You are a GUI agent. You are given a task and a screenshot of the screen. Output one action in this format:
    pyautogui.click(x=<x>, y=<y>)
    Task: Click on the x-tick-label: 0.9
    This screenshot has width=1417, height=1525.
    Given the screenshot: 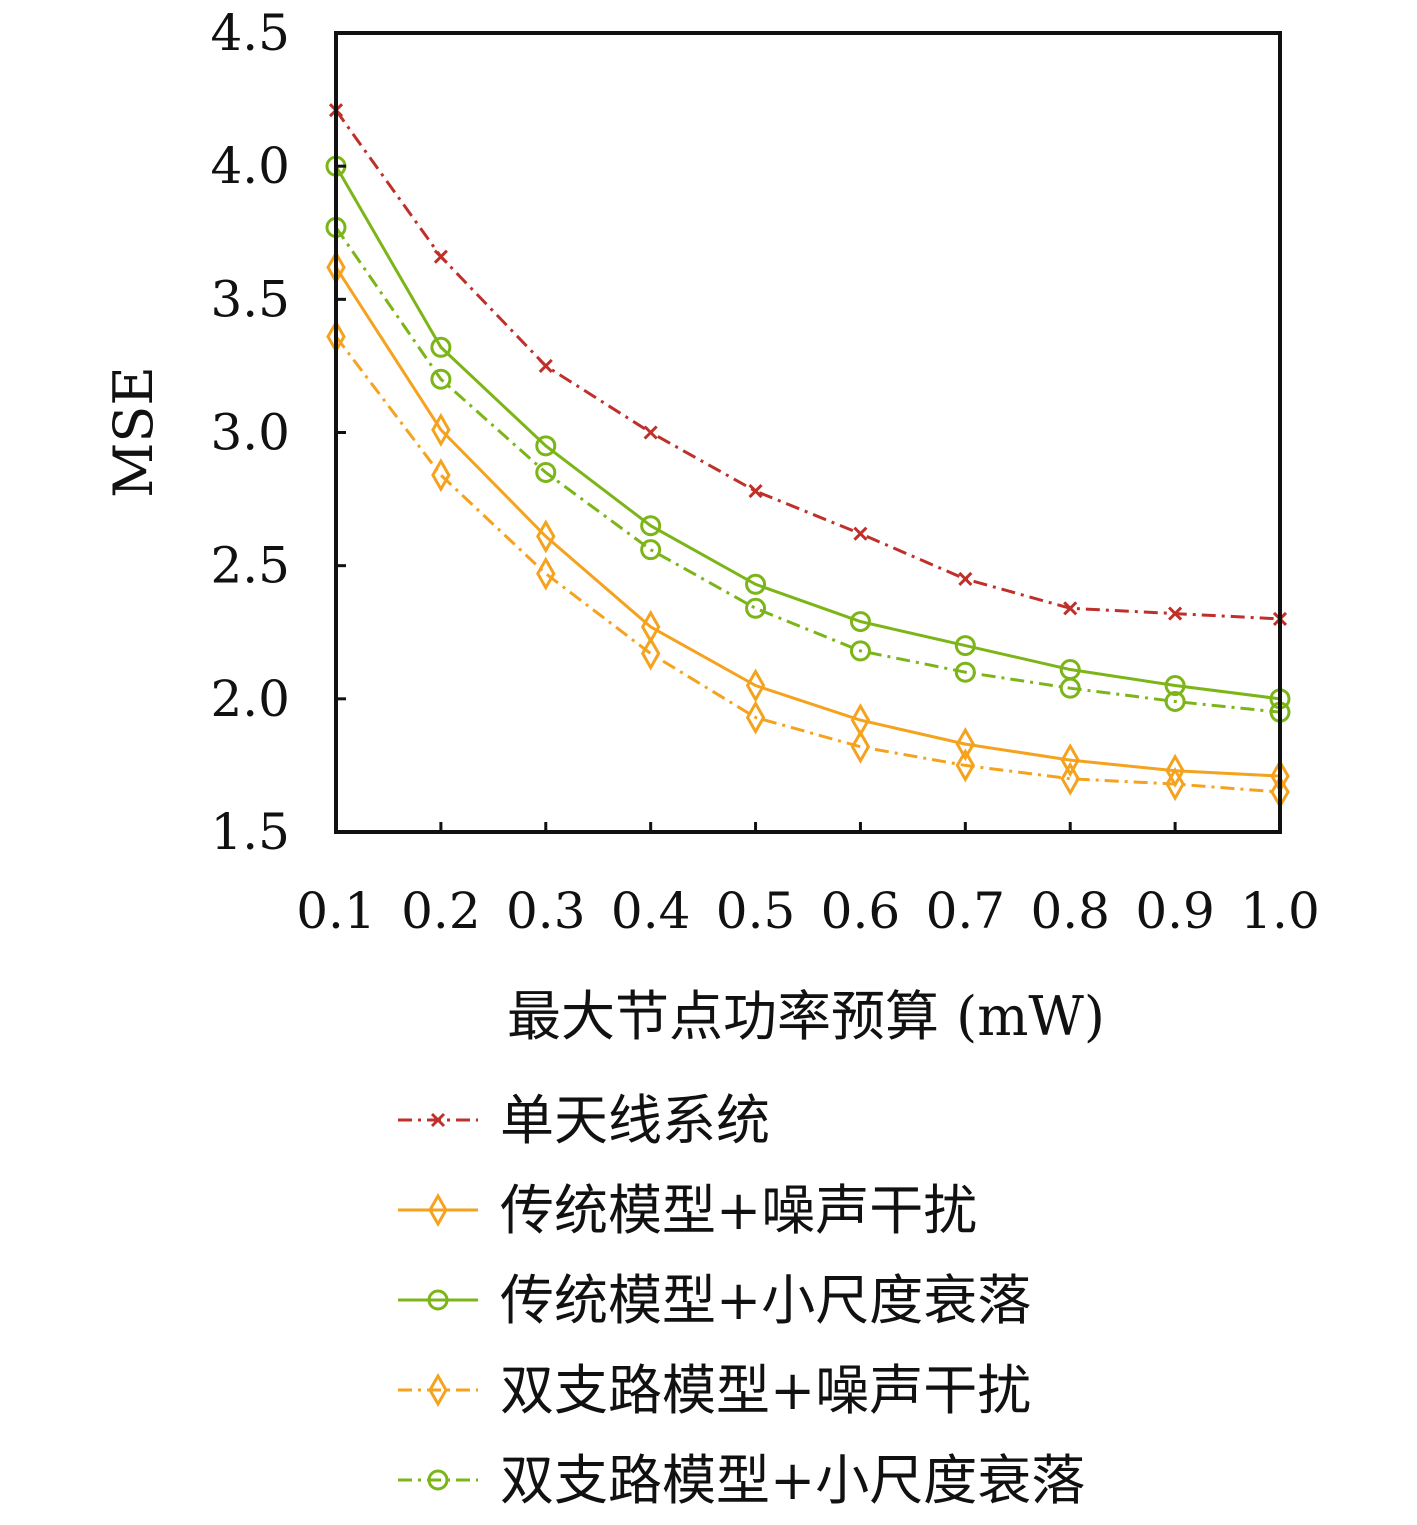 What is the action you would take?
    pyautogui.click(x=1175, y=911)
    